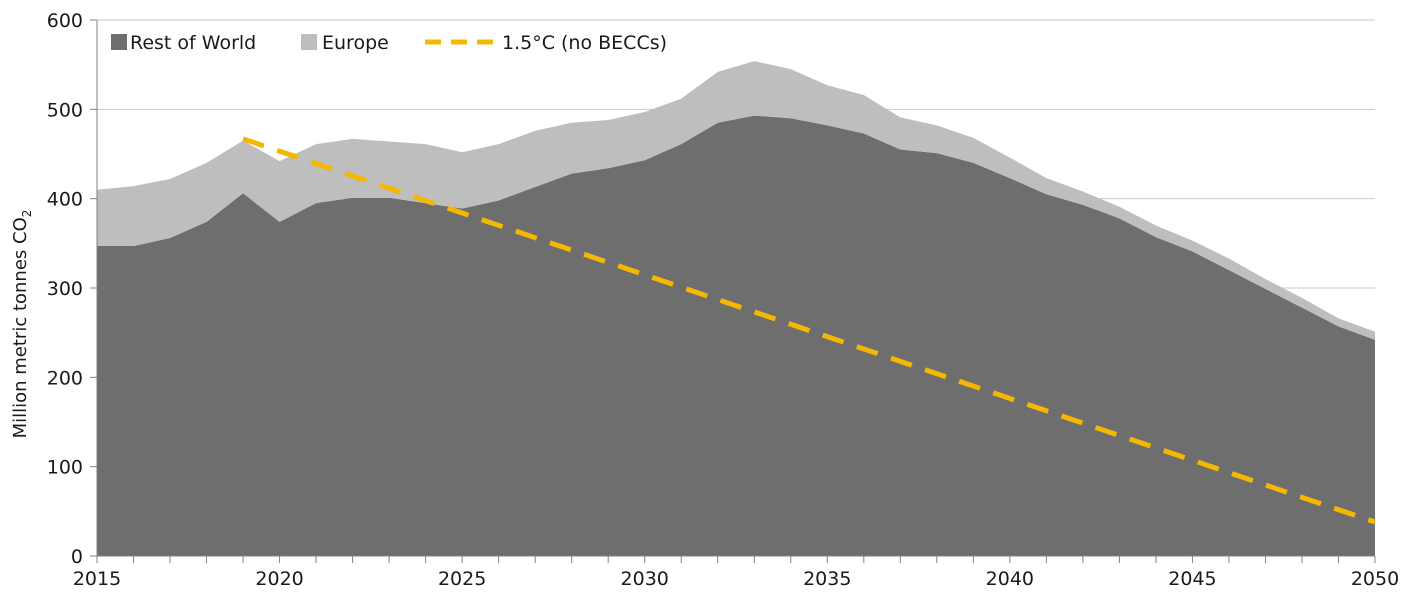  I want to click on y-tick-label-400: 400, so click(65, 200).